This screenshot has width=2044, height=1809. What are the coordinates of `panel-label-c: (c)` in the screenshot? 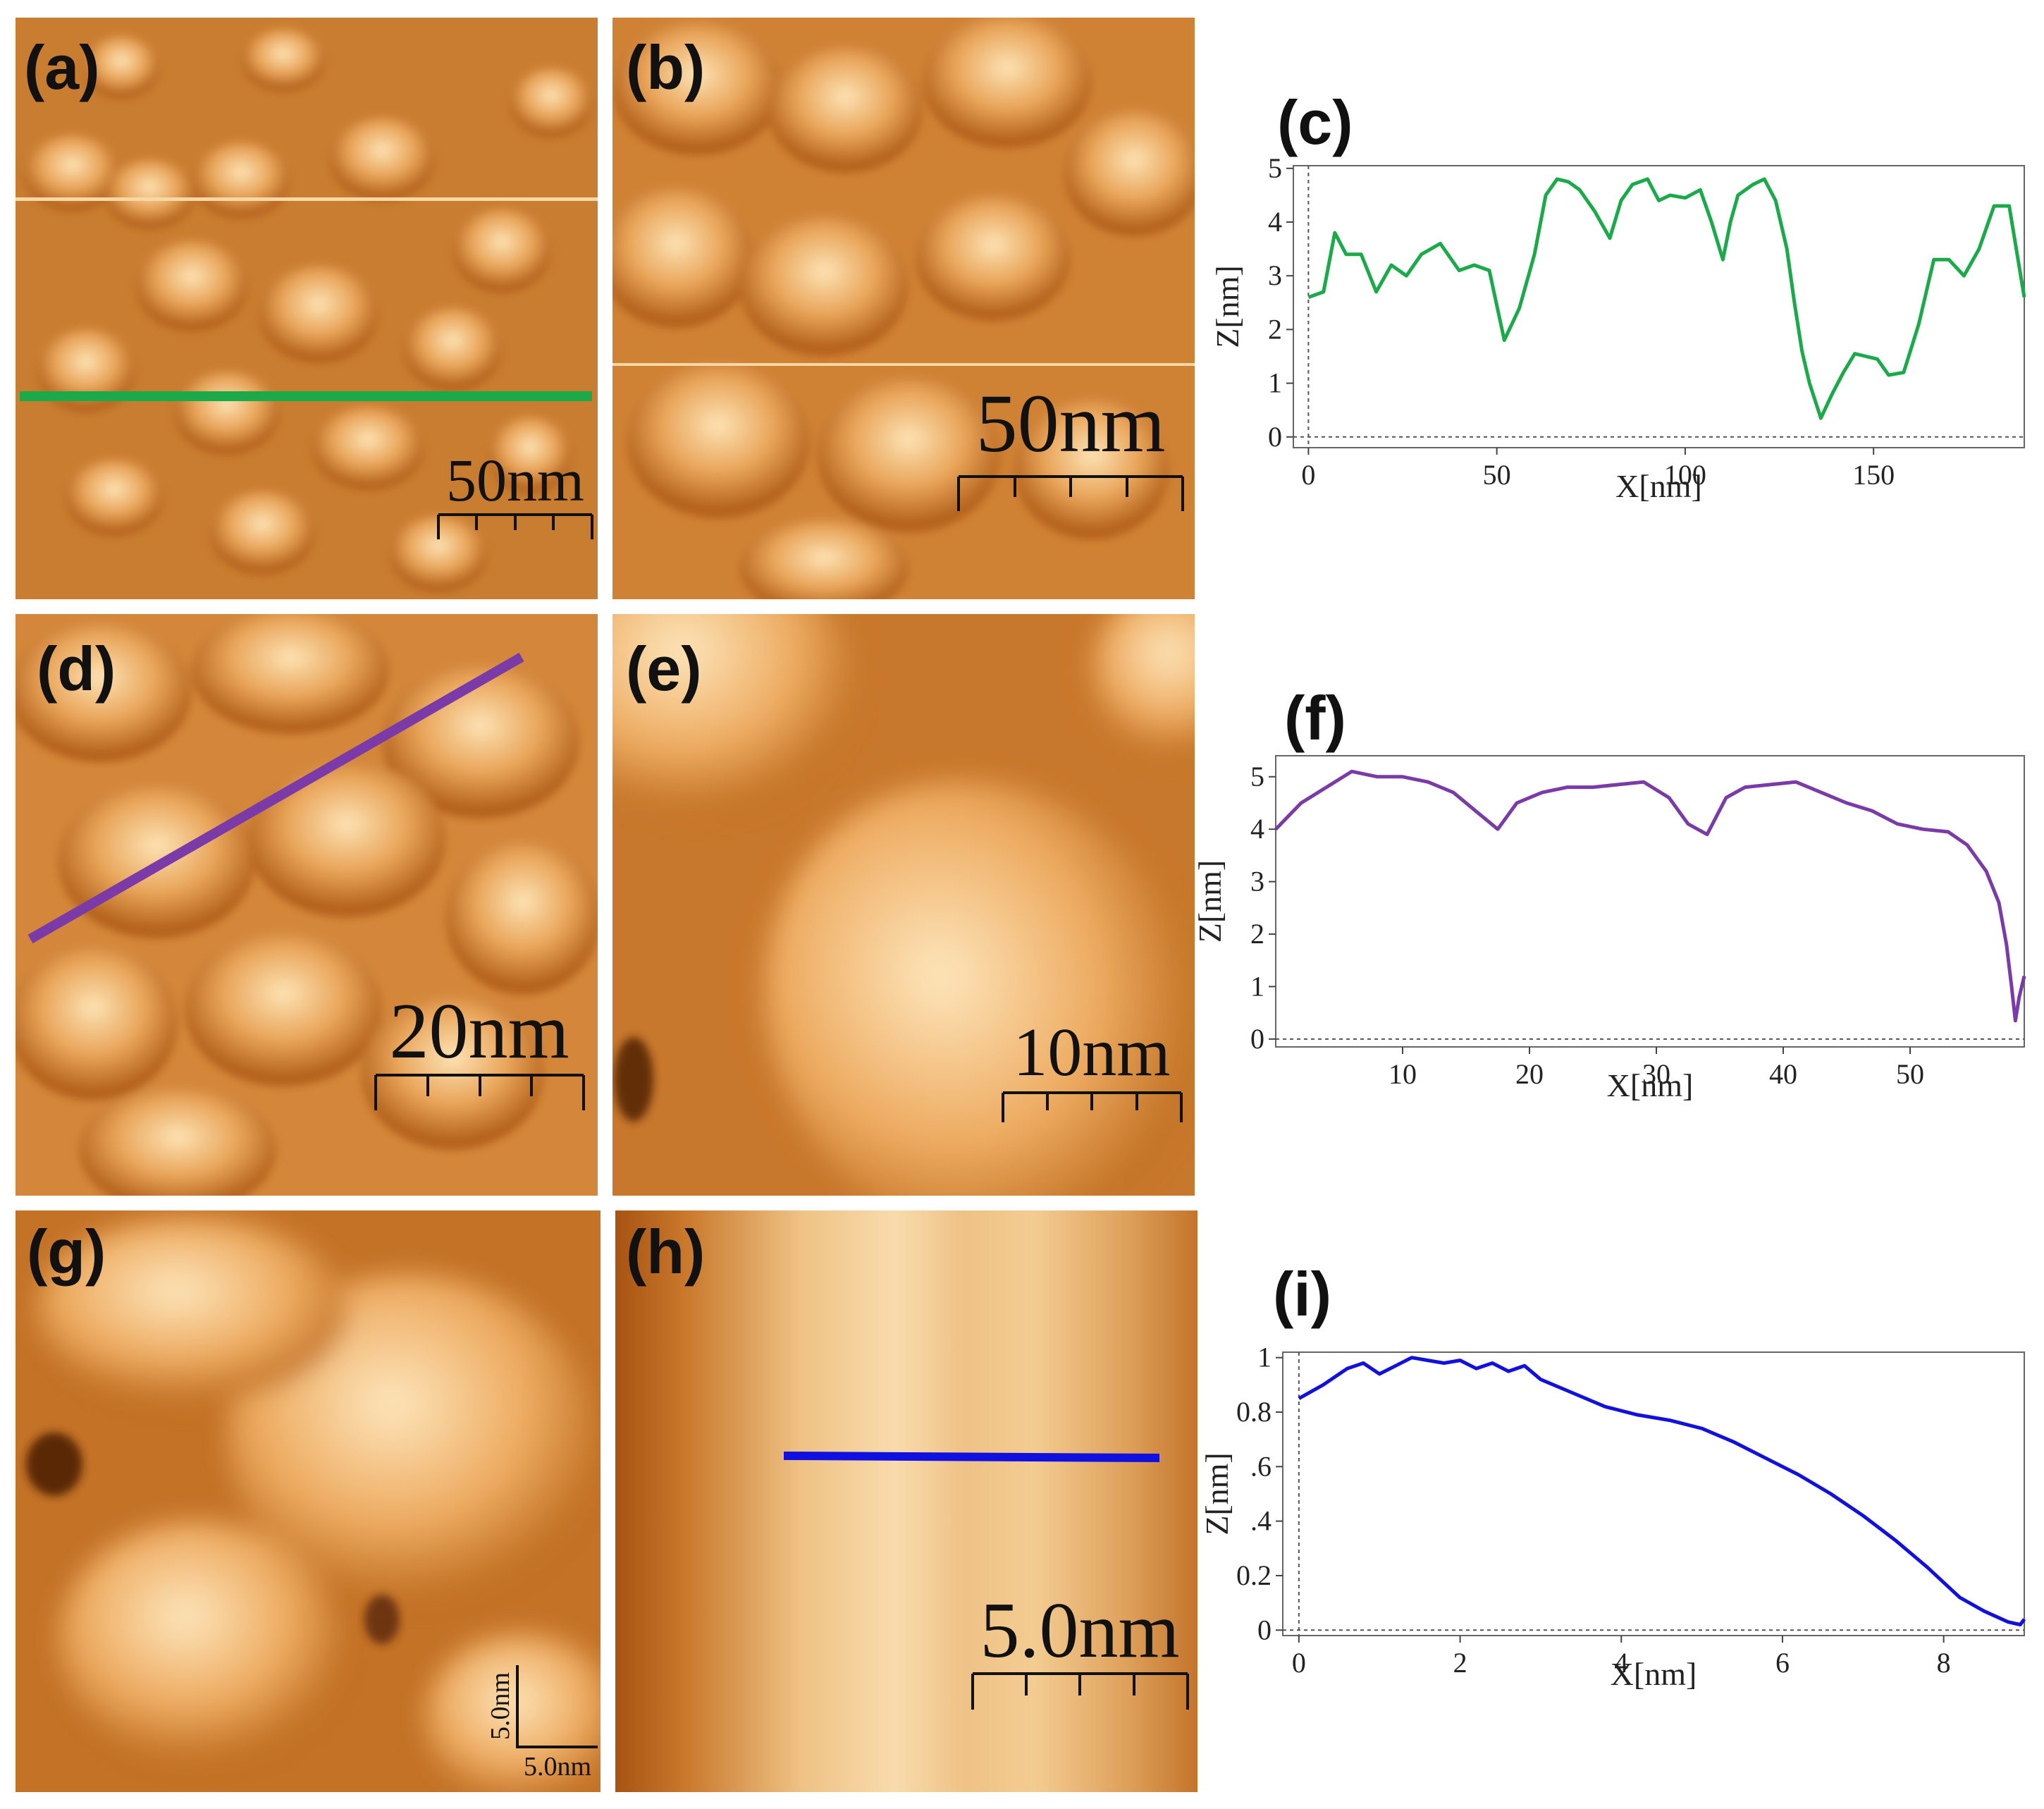 It's located at (1315, 122).